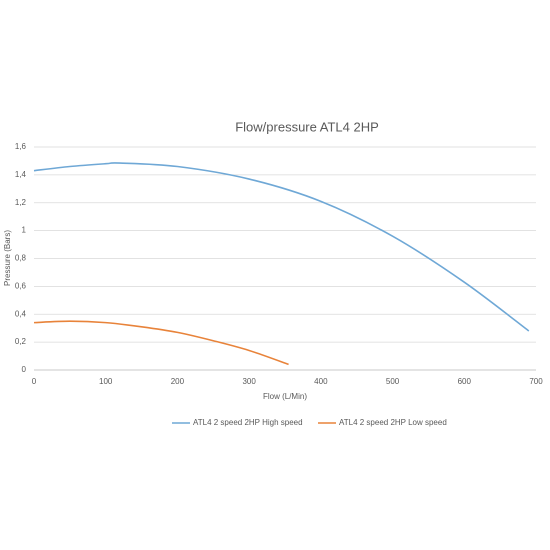 The image size is (550, 550). What do you see at coordinates (536, 381) in the screenshot?
I see `x-tick-label: 700` at bounding box center [536, 381].